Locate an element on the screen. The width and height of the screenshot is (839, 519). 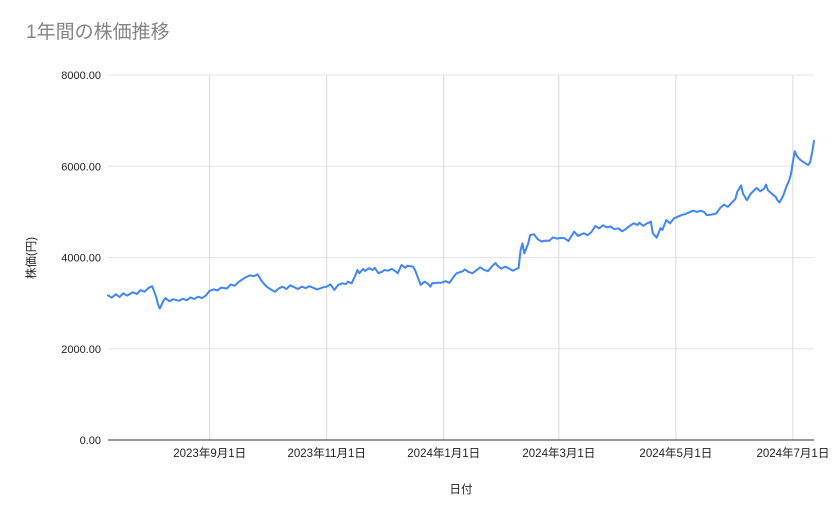
x-tick-label: 2024年7月1日 is located at coordinates (792, 453).